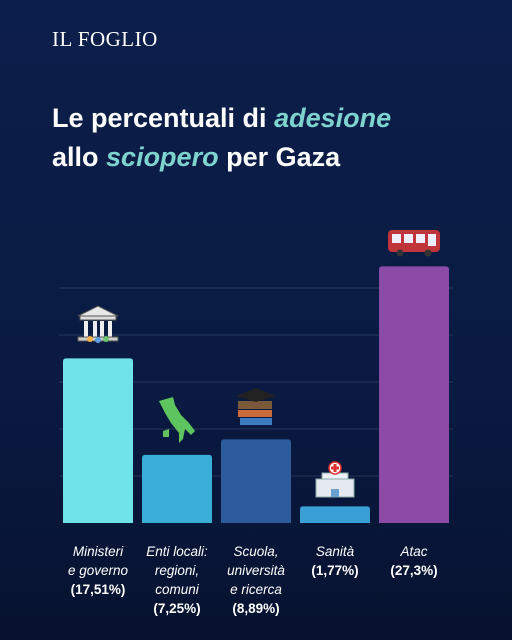  What do you see at coordinates (75, 157) in the screenshot?
I see `title-part: allo` at bounding box center [75, 157].